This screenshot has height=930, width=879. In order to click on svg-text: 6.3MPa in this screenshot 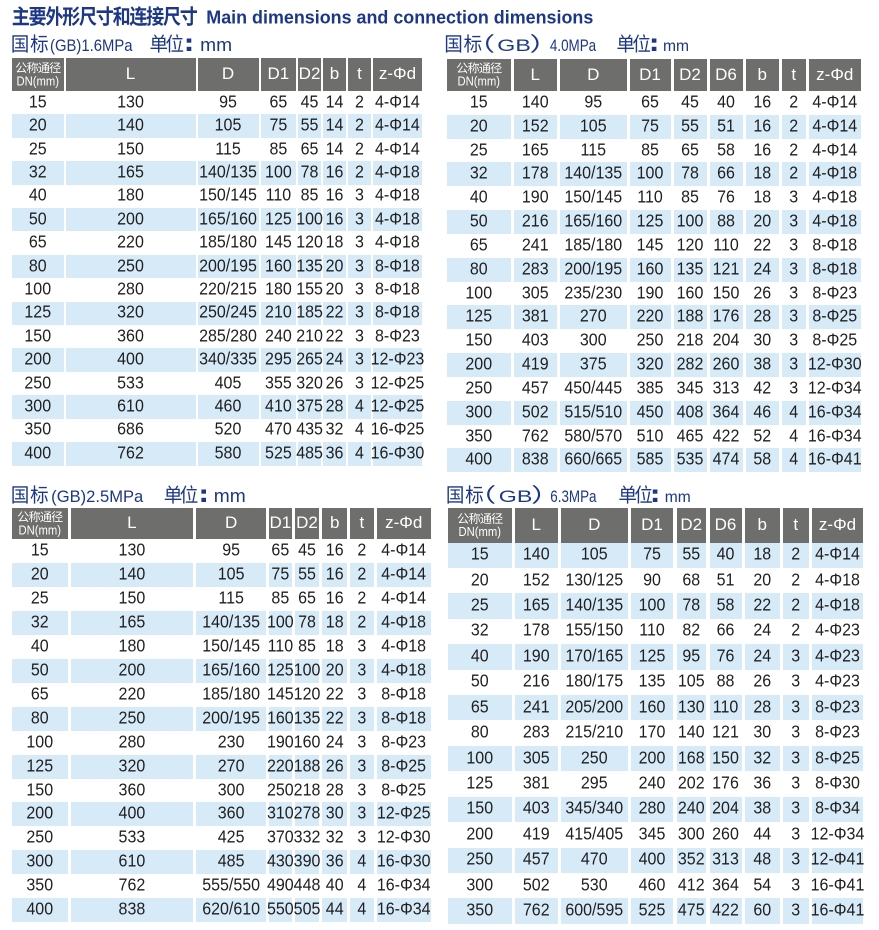, I will do `click(573, 497)`.